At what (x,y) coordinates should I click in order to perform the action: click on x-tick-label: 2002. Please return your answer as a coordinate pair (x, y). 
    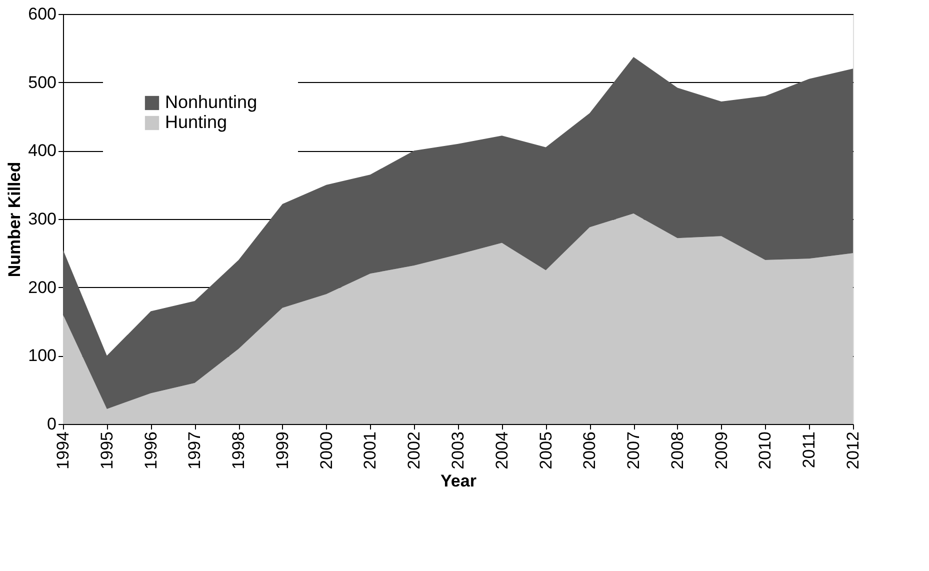
    Looking at the image, I should click on (414, 451).